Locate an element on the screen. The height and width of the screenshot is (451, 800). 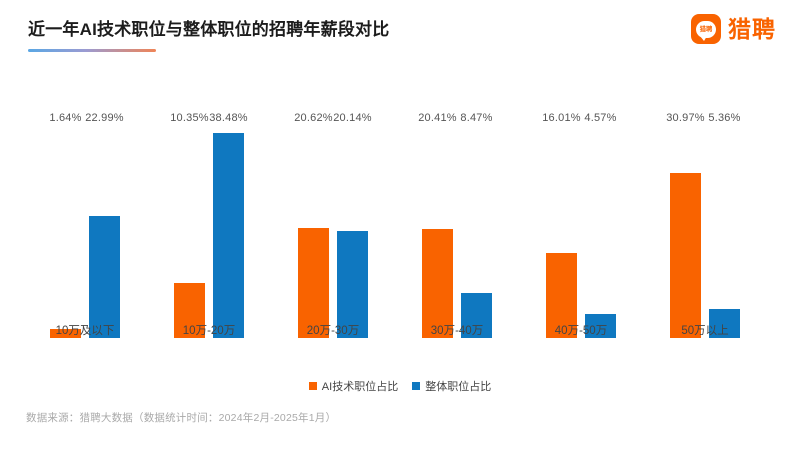
bar-group: 20.41% 8.47% 30万-40万 is located at coordinates (457, 215).